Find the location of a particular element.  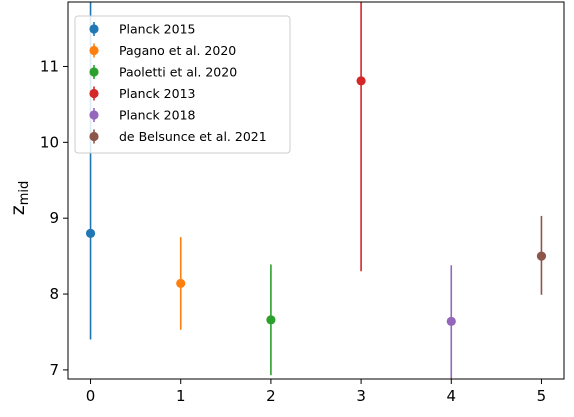

legend-entry: Pagano et al. 2020 is located at coordinates (162, 50).